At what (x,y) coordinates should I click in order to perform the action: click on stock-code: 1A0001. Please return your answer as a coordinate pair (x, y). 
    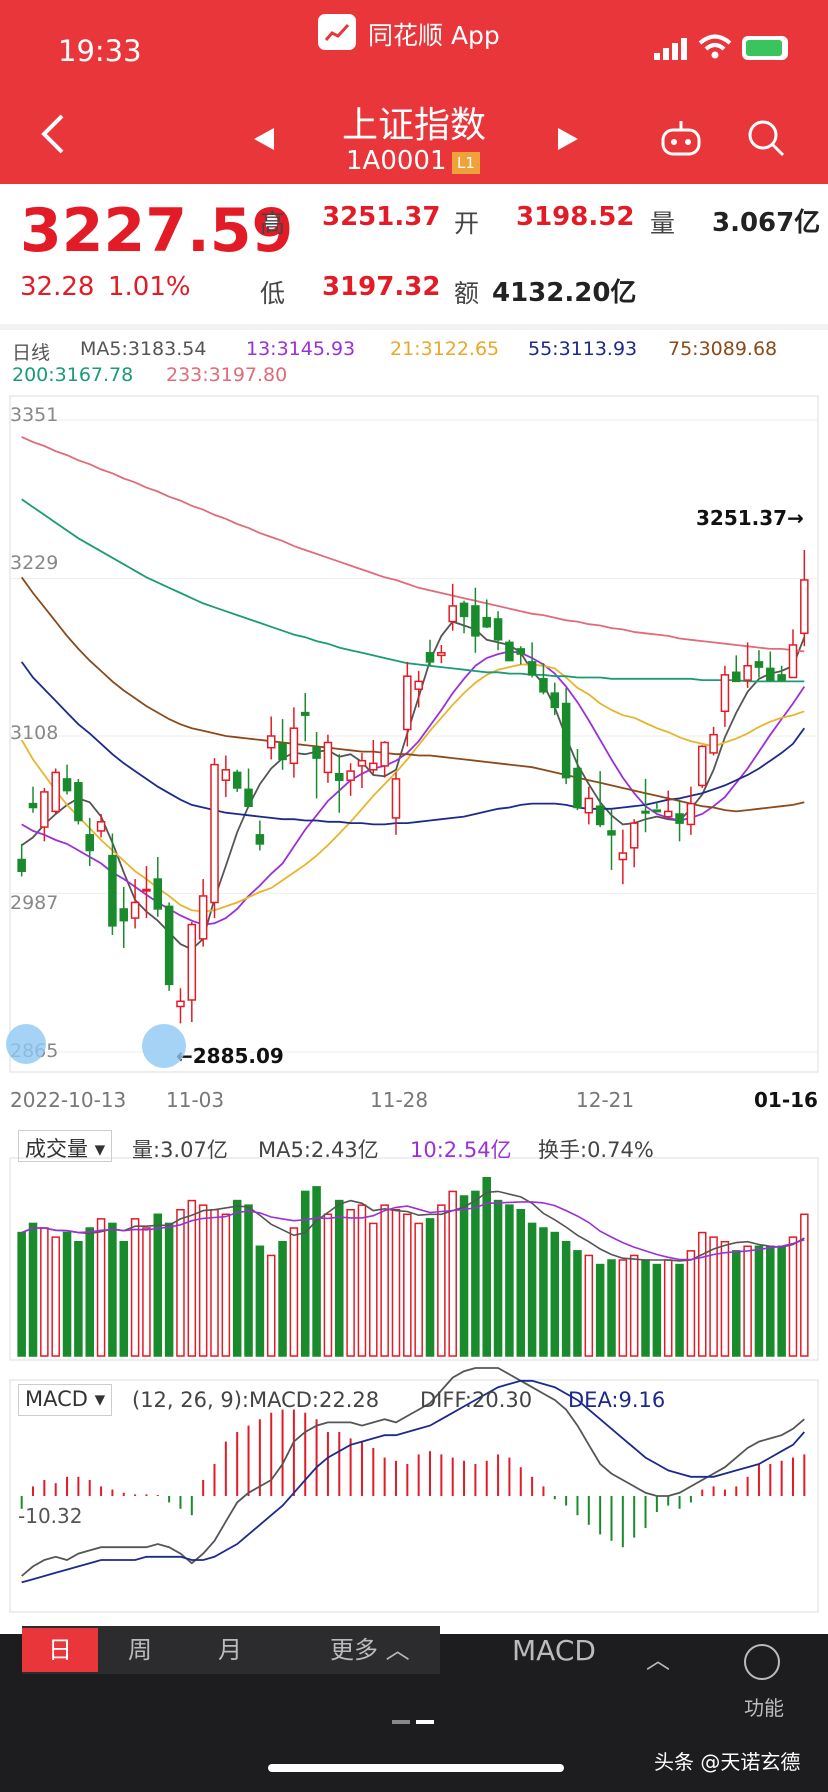
    Looking at the image, I should click on (396, 161).